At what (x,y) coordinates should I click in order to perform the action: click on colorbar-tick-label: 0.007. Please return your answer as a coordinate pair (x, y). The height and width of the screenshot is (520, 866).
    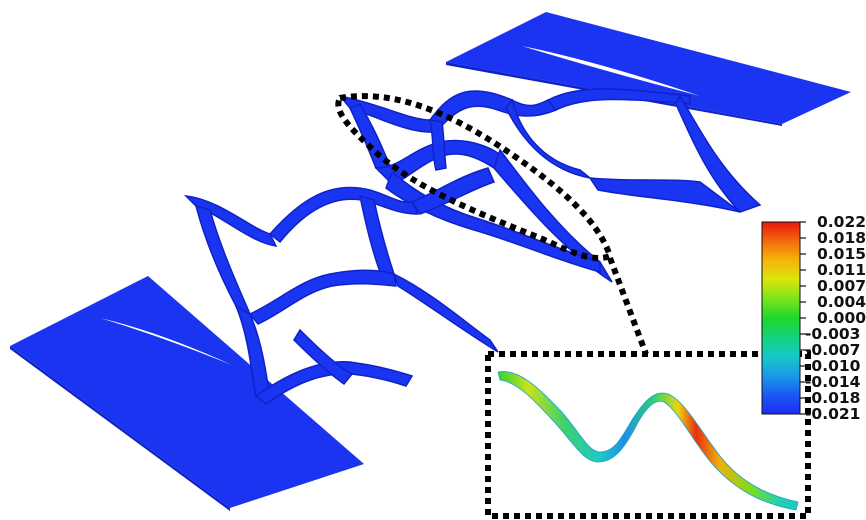
    Looking at the image, I should click on (841, 286).